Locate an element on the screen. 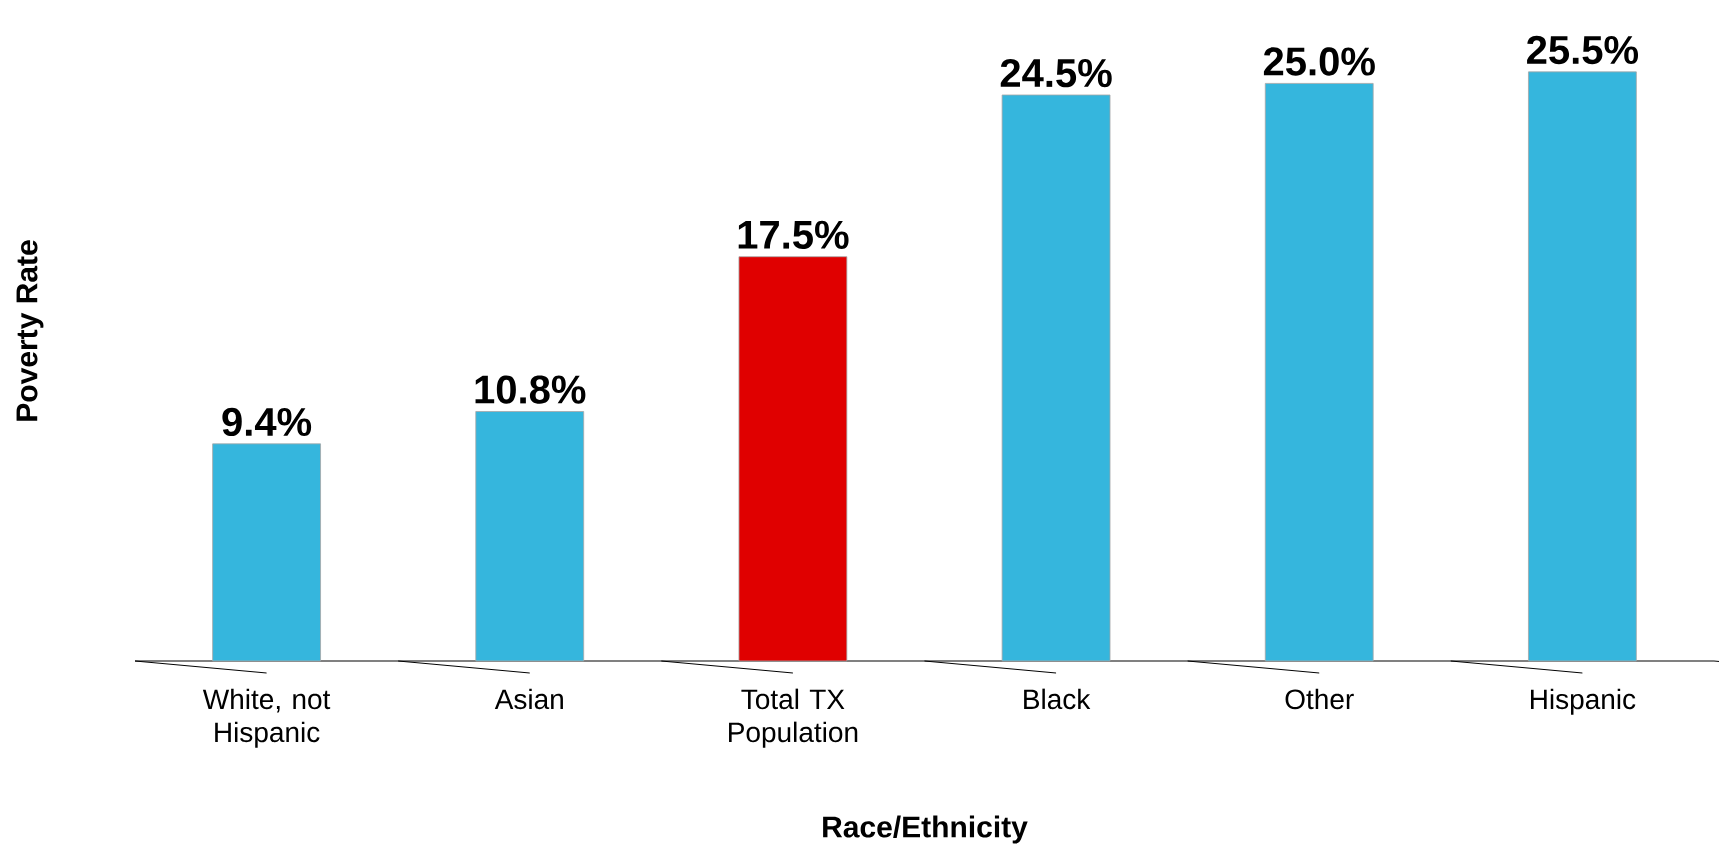  x-axis-title: Race/Ethnicity is located at coordinates (925, 829).